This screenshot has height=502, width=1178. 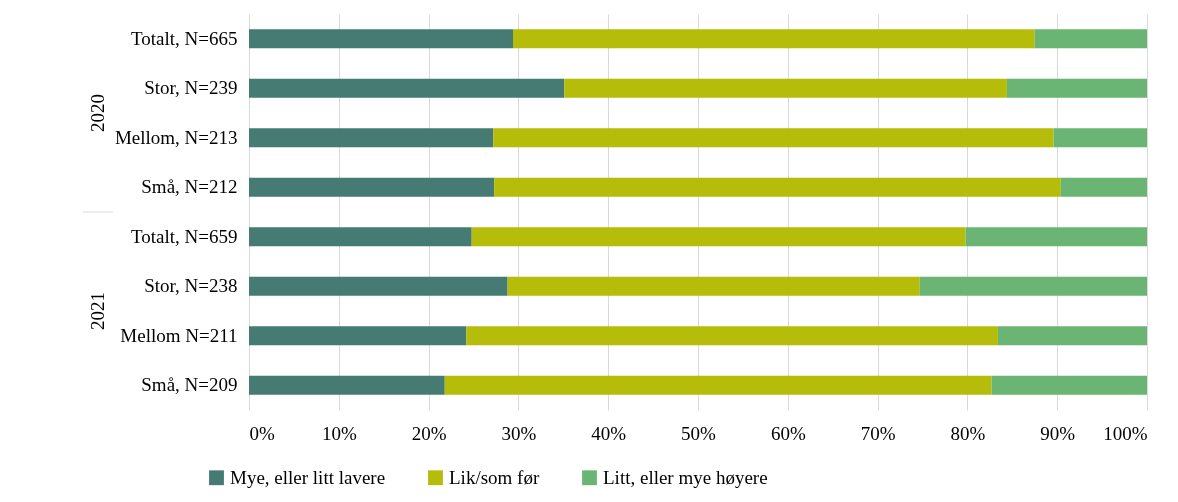 I want to click on y-tick-label: Mellom N=211, so click(x=179, y=335).